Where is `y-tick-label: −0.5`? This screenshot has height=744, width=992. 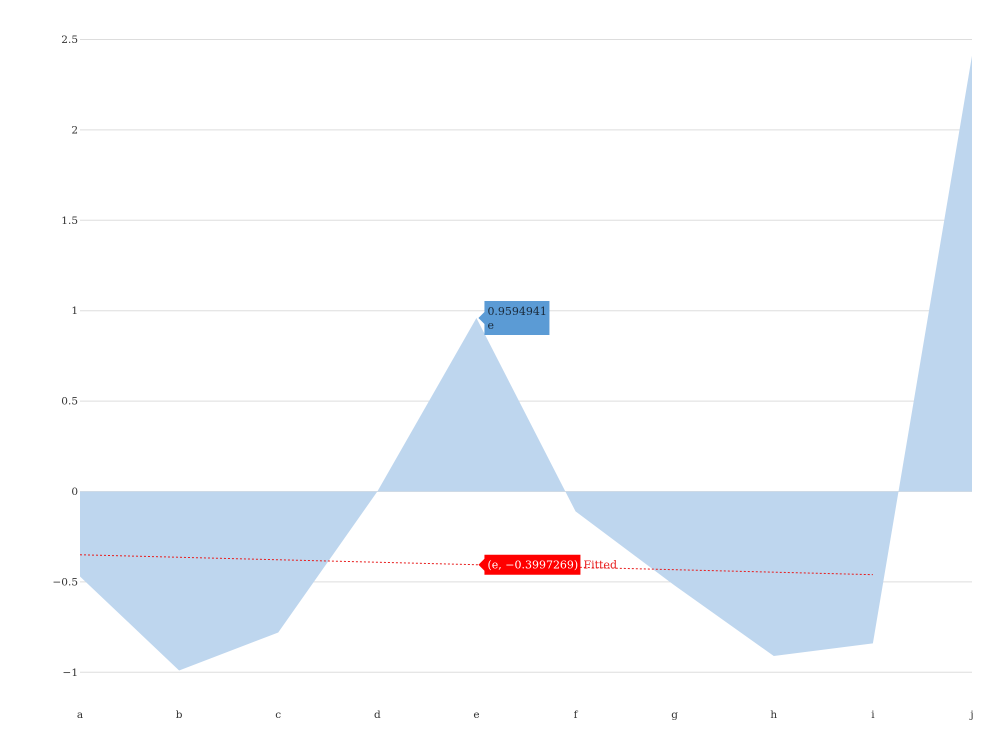
y-tick-label: −0.5 is located at coordinates (66, 582).